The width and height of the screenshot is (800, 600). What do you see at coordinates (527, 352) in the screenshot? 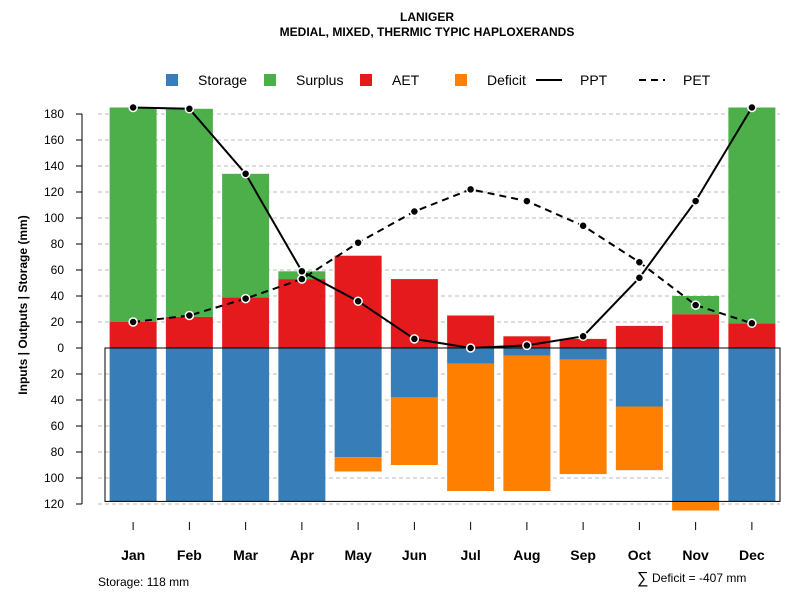
I see `storage-bar-aug` at bounding box center [527, 352].